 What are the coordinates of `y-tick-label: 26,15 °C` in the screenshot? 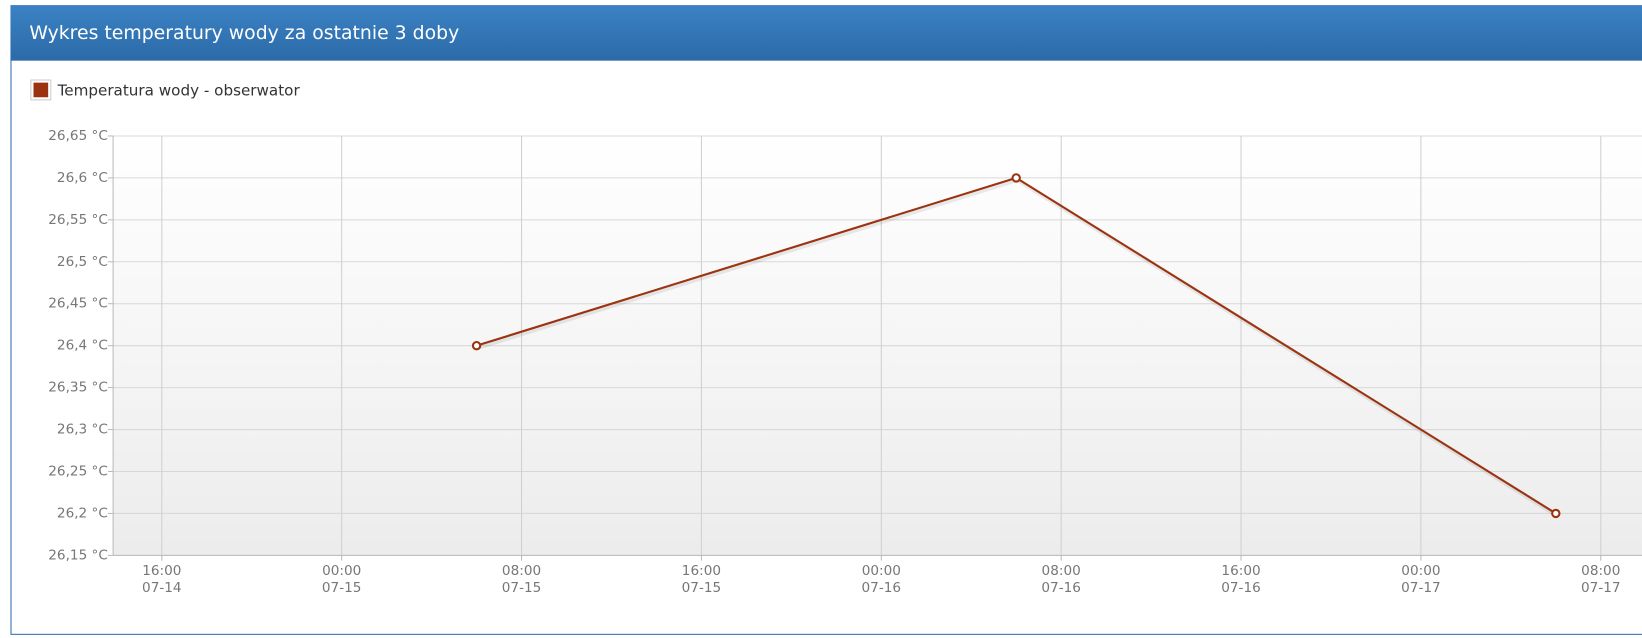 It's located at (78, 555).